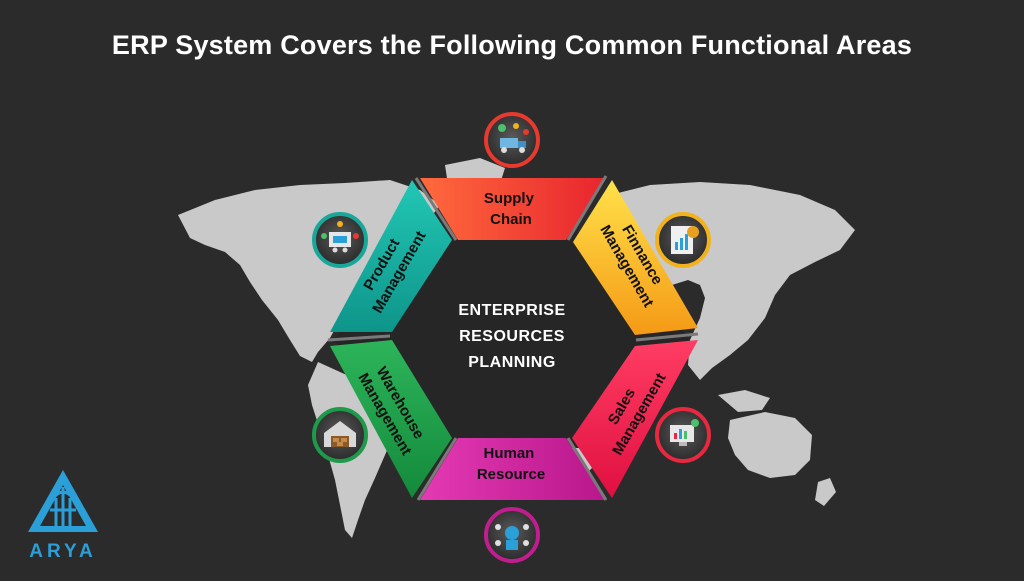 This screenshot has height=581, width=1024. I want to click on center-line-3: PLANNING, so click(512, 362).